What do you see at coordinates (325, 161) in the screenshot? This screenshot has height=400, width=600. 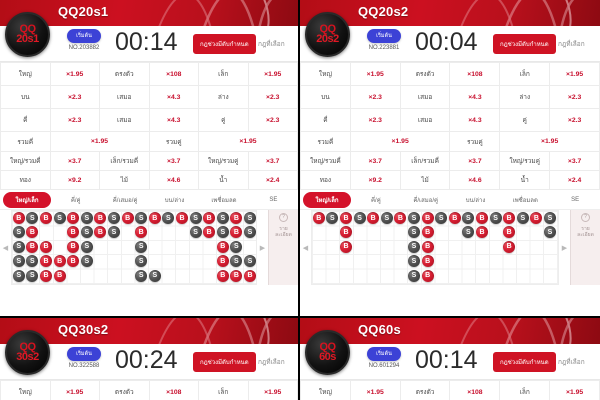 I see `bet-label: ใหญ่/รวมคี่` at bounding box center [325, 161].